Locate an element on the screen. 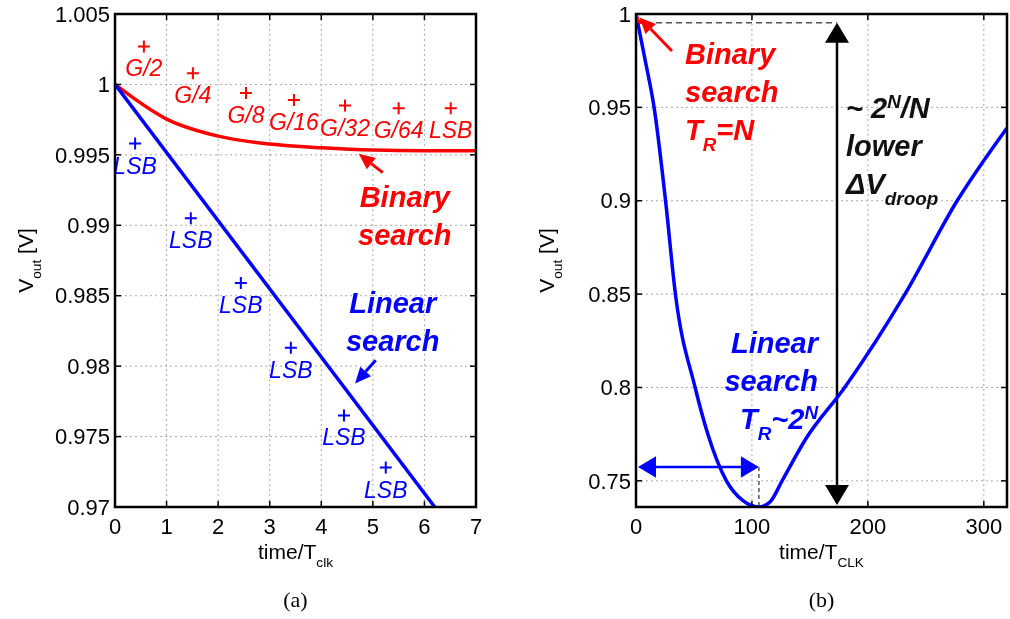  annotation: G/4 is located at coordinates (193, 95).